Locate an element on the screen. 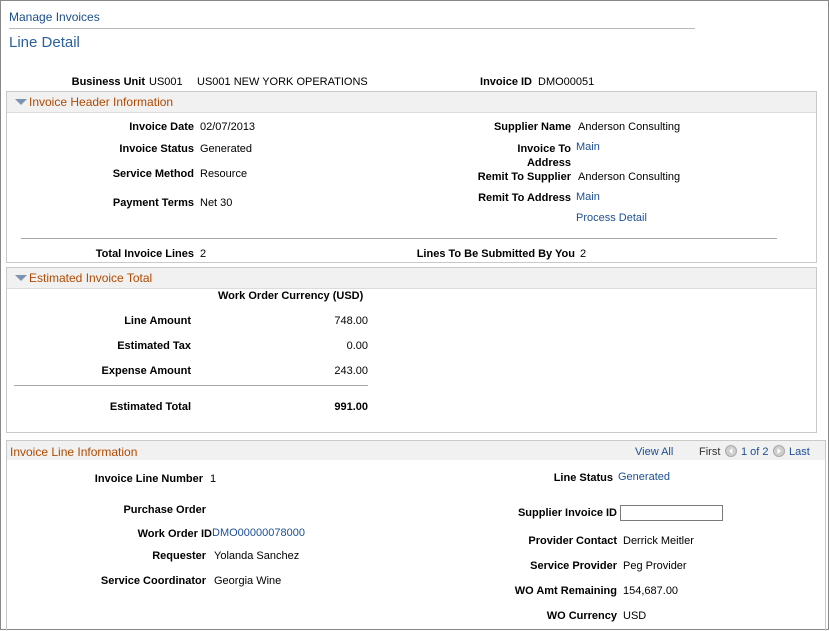 The image size is (829, 631). wo-amt-remaining-value: 154,687.00 is located at coordinates (651, 591).